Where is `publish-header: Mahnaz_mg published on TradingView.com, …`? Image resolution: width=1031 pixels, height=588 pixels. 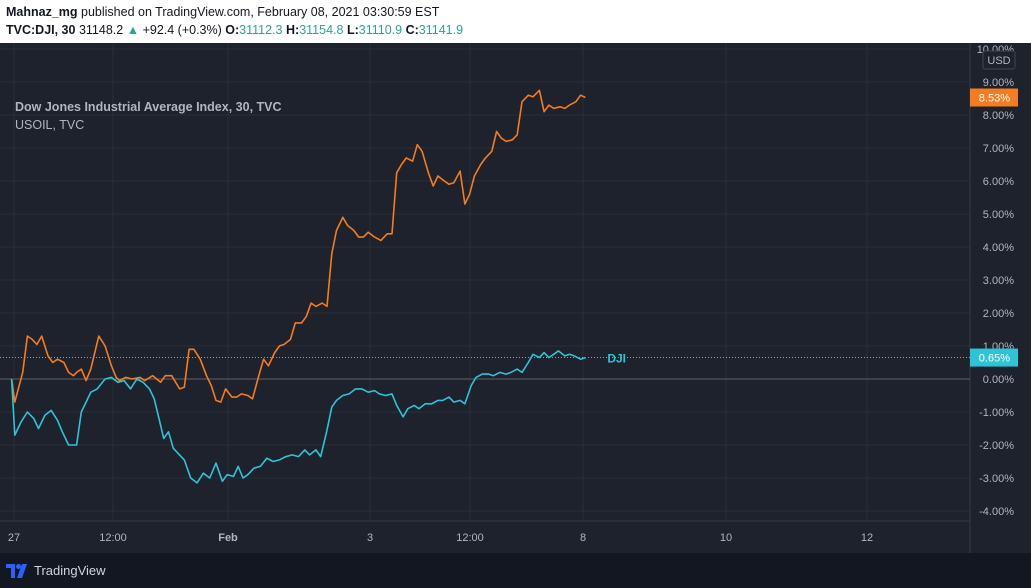 publish-header: Mahnaz_mg published on TradingView.com, … is located at coordinates (515, 21).